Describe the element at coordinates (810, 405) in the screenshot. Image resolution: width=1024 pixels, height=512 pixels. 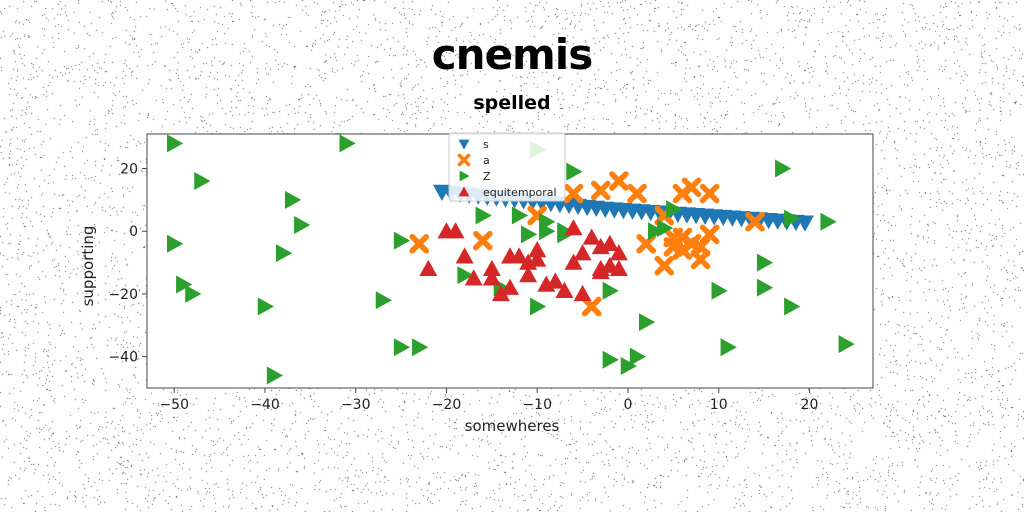
I see `x-tick-label: 20` at that location.